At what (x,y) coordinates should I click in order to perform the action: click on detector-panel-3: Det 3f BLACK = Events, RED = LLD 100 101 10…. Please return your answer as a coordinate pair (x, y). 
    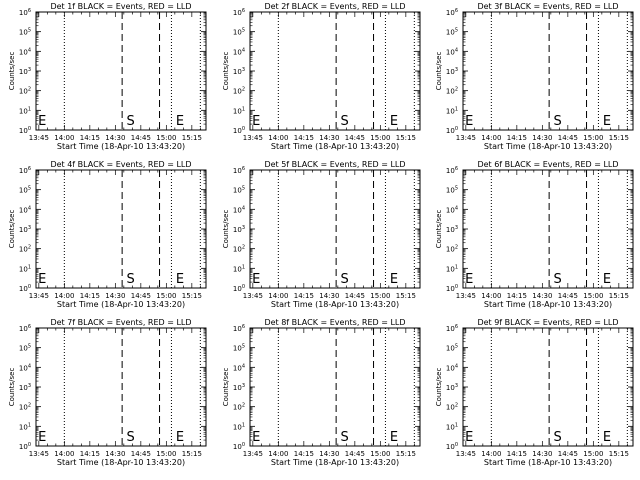
    Looking at the image, I should click on (534, 76).